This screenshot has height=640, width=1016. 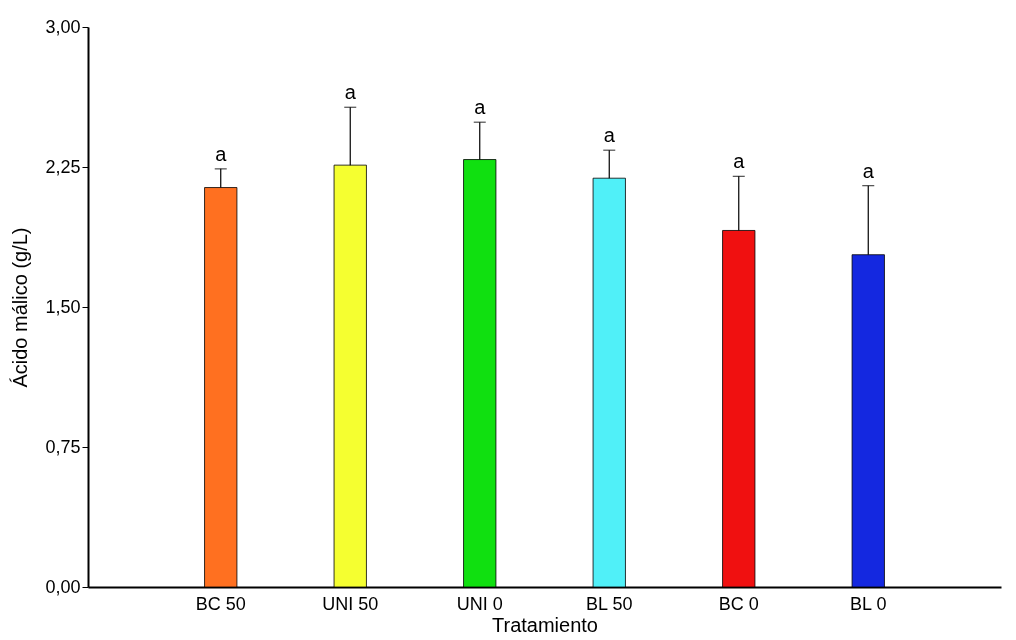 I want to click on y-tick-label: 0,75, so click(x=63, y=446).